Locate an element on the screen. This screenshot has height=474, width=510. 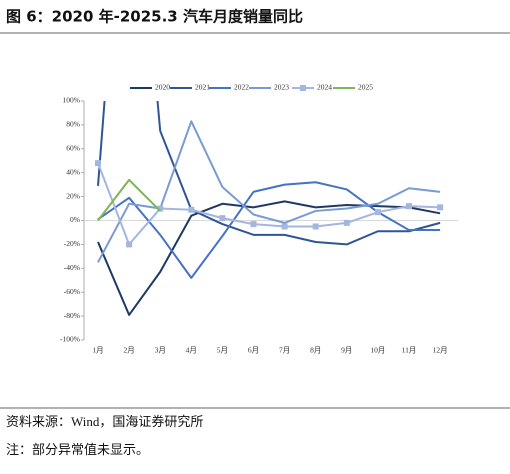
x-tick-label: 9月 is located at coordinates (346, 350).